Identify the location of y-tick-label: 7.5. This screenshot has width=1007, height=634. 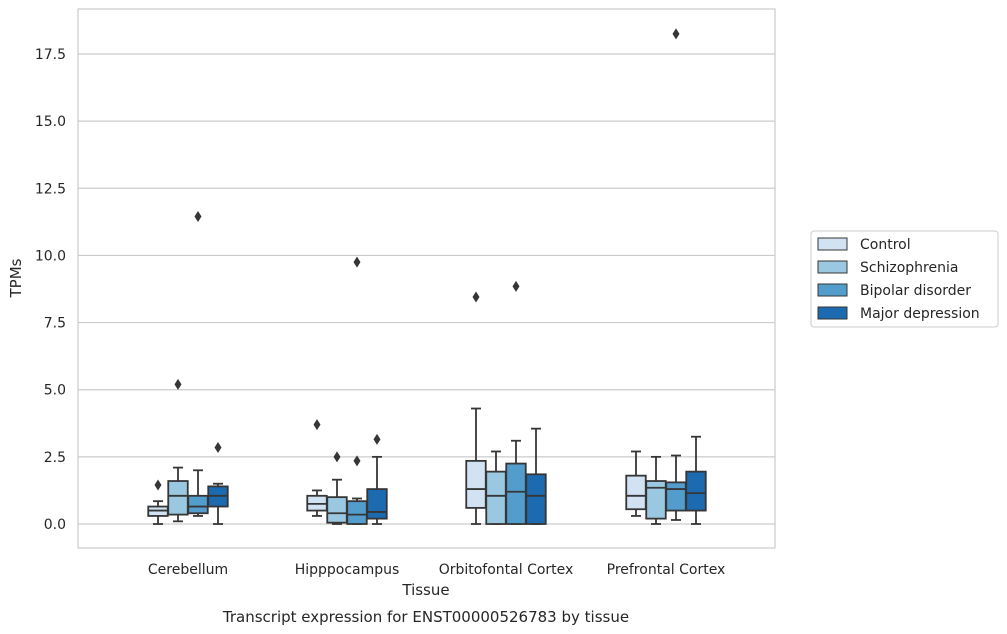
(55, 324).